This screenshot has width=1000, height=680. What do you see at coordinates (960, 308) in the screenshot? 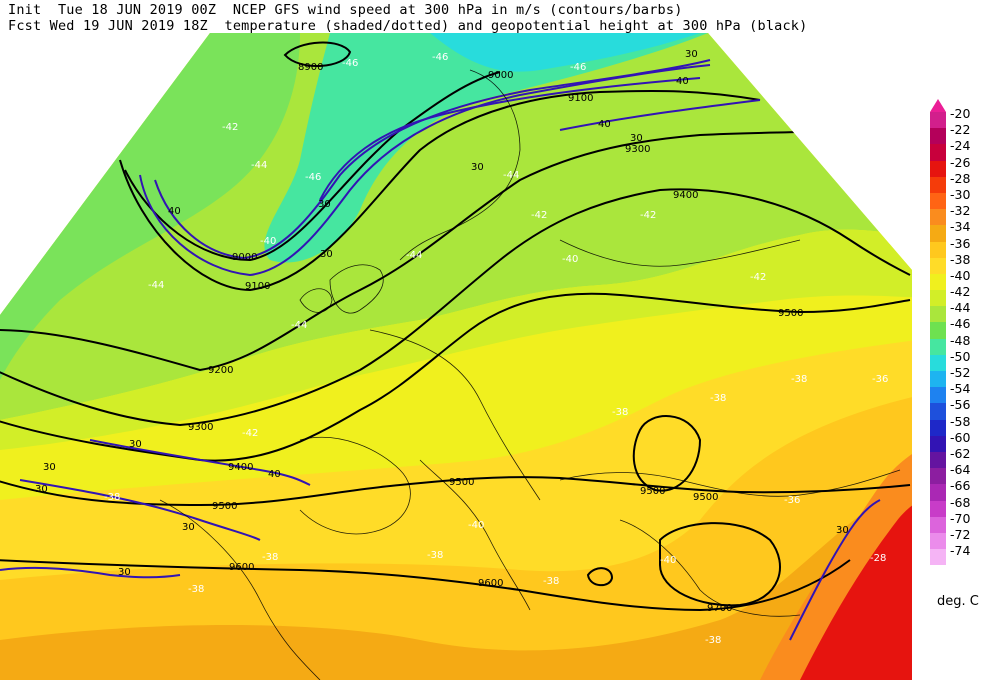
I see `legend-label: -44` at bounding box center [960, 308].